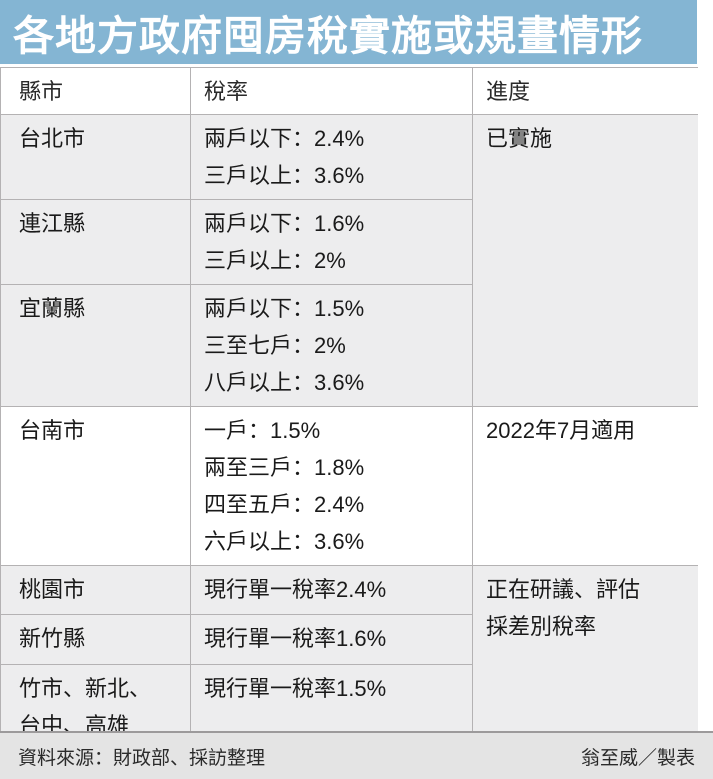 Image resolution: width=713 pixels, height=779 pixels. I want to click on city-cell: 桃園市, so click(95, 590).